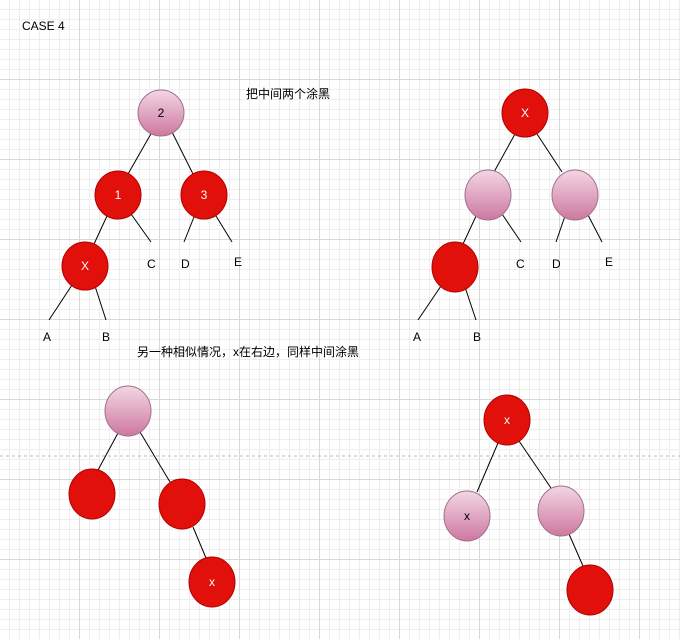  I want to click on node-label-1: 1, so click(118, 195).